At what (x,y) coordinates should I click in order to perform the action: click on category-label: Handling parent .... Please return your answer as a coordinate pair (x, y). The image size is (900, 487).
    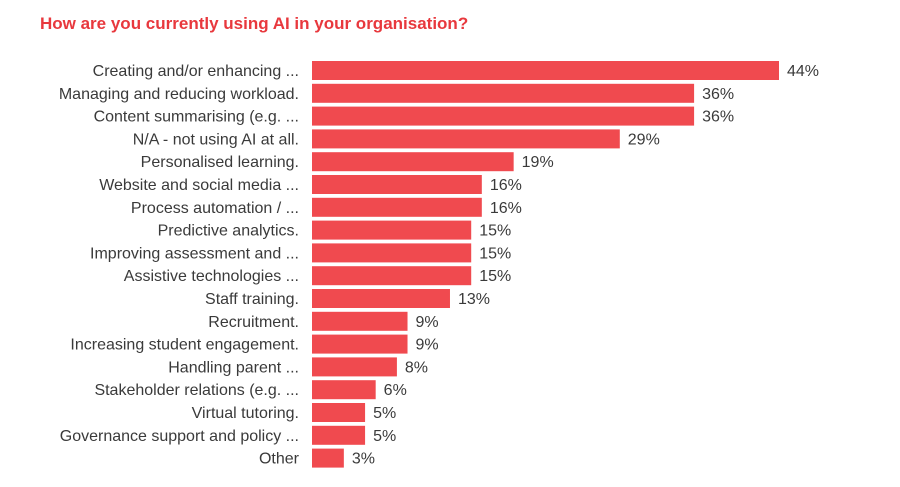
    Looking at the image, I should click on (233, 367).